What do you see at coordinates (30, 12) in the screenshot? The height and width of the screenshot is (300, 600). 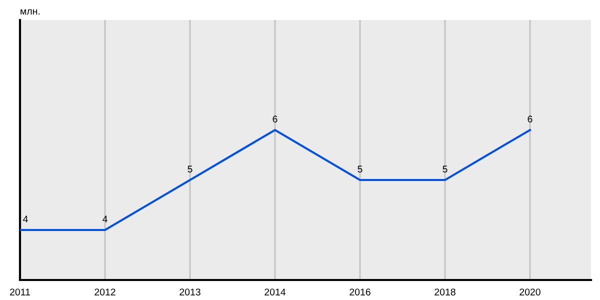 I see `y-axis-title: млн.` at bounding box center [30, 12].